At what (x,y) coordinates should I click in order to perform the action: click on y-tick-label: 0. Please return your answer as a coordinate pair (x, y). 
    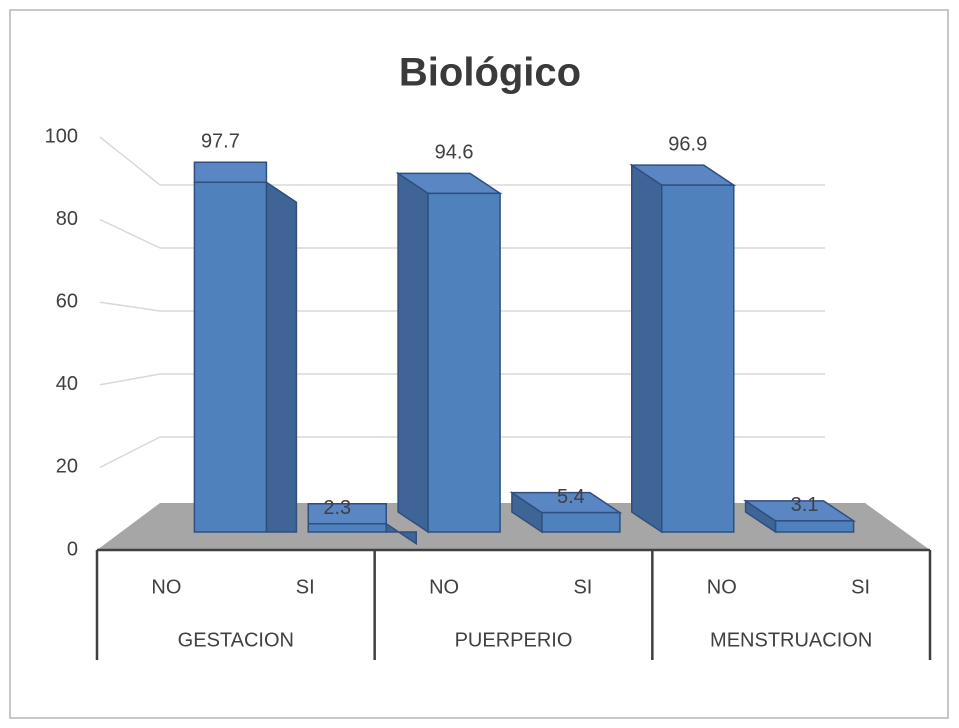
    Looking at the image, I should click on (72, 549).